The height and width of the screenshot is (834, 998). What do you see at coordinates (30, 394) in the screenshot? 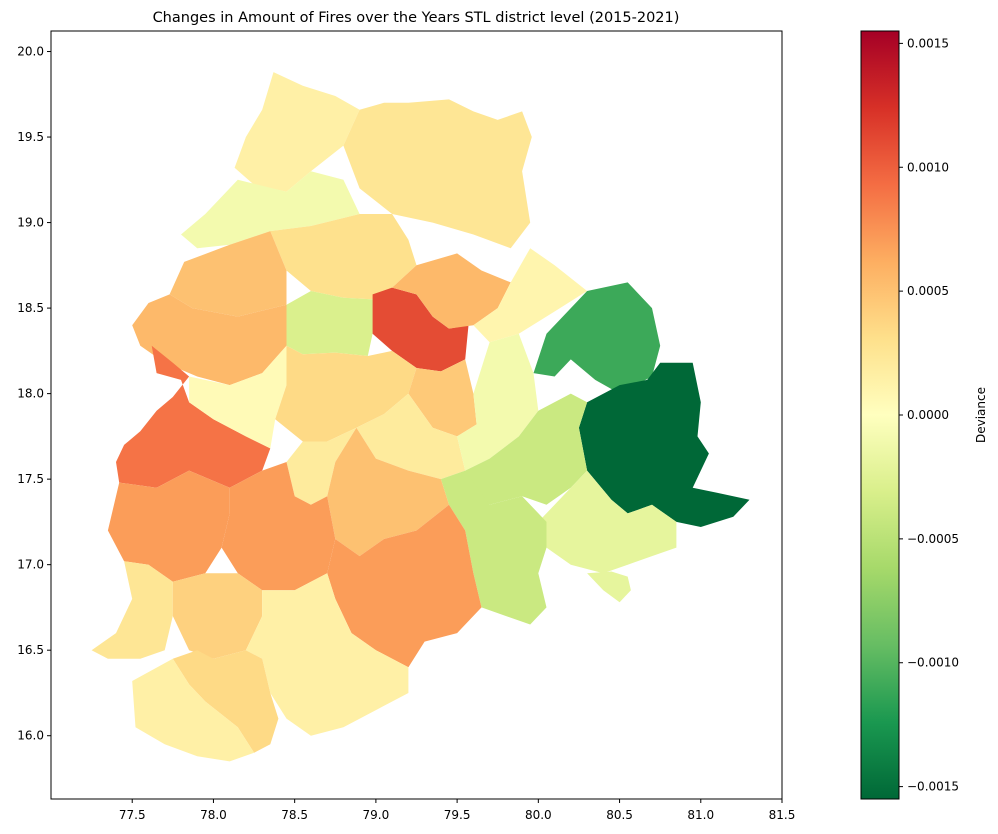
I see `y-tick-label: 18.0` at bounding box center [30, 394].